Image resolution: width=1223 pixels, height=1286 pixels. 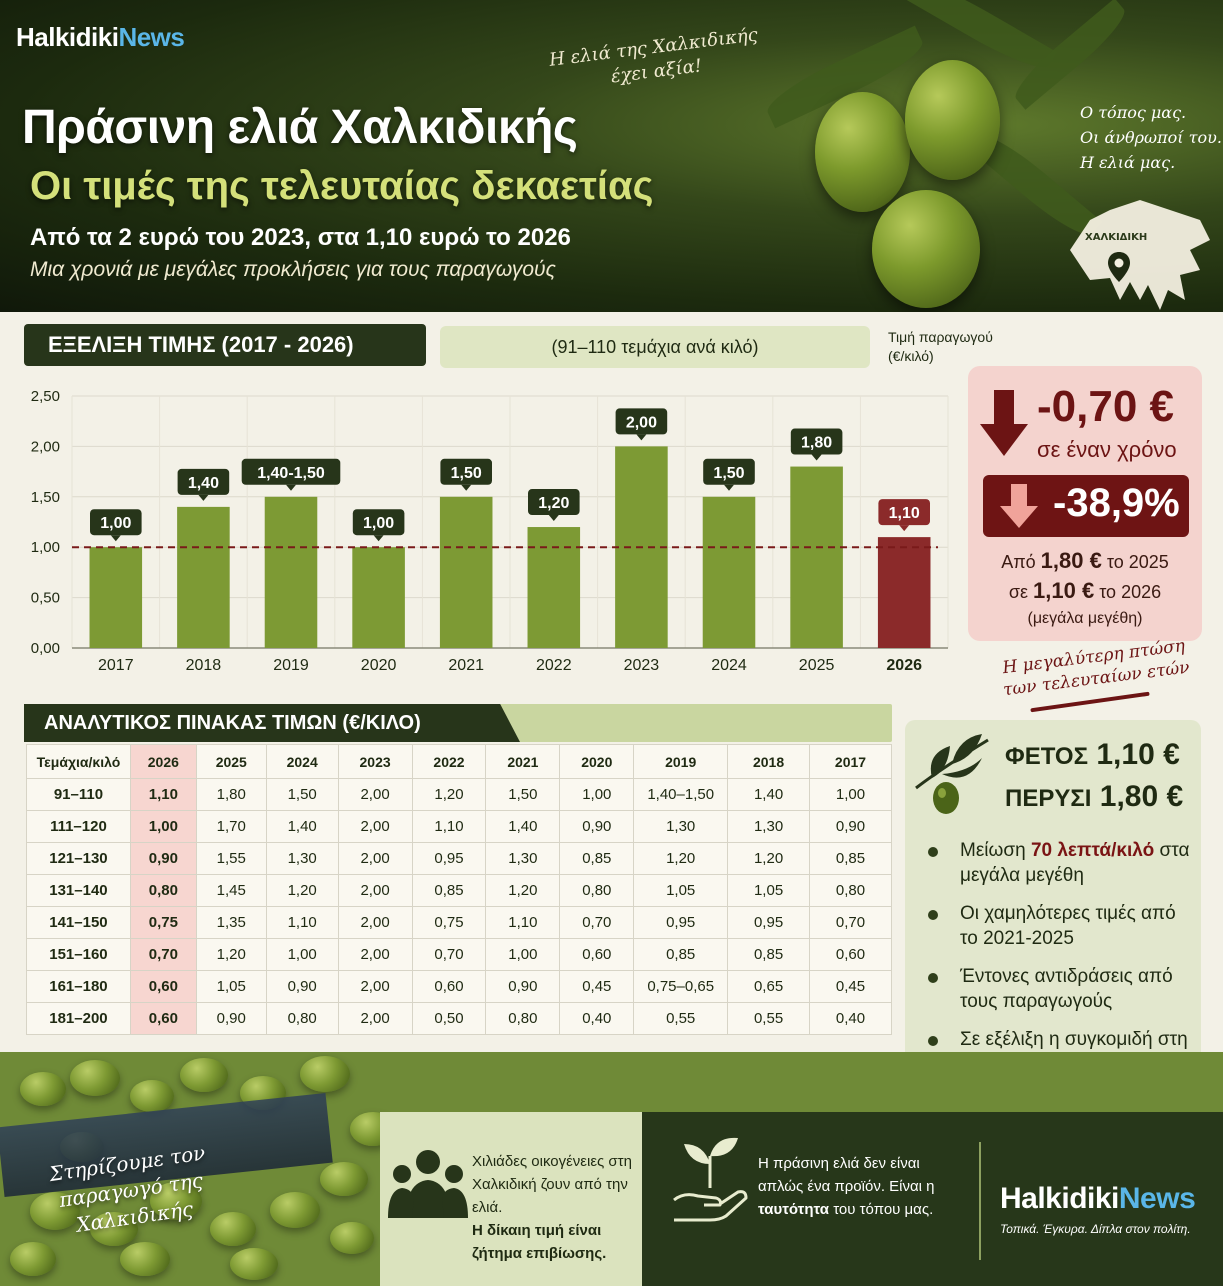 I want to click on table-header-cell: Τεμάχια/κιλό, so click(x=78, y=761).